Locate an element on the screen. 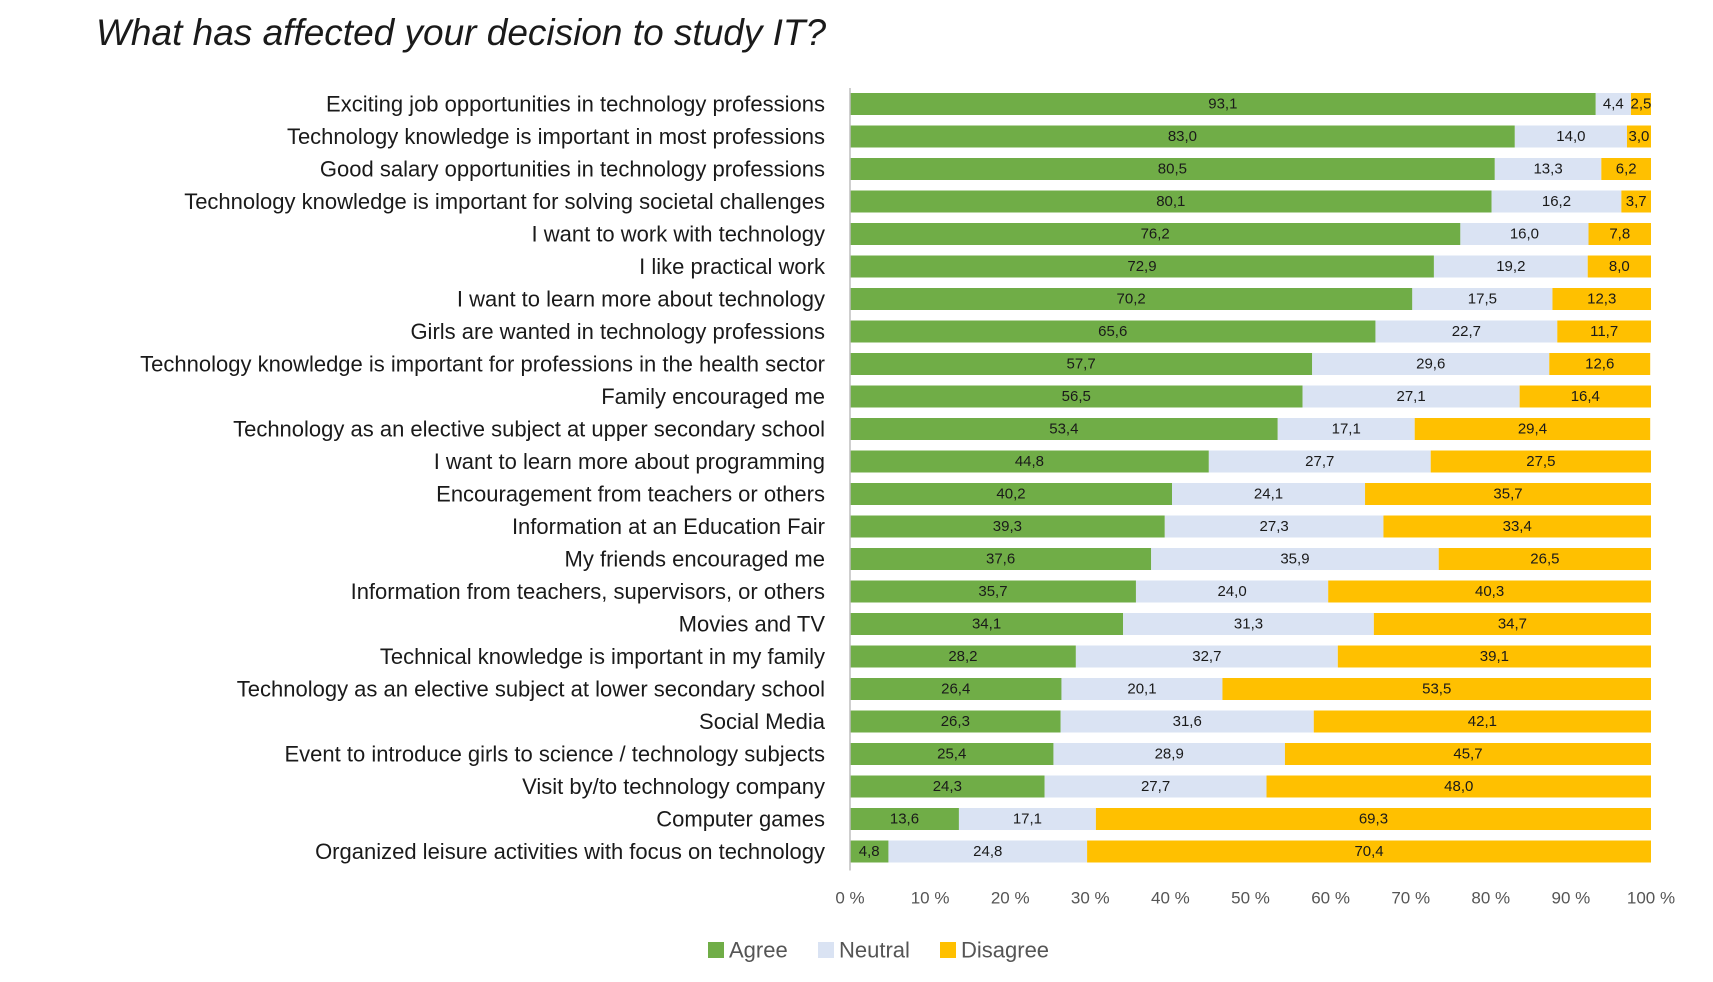 The width and height of the screenshot is (1713, 982). data-label: 35,9 is located at coordinates (1294, 559).